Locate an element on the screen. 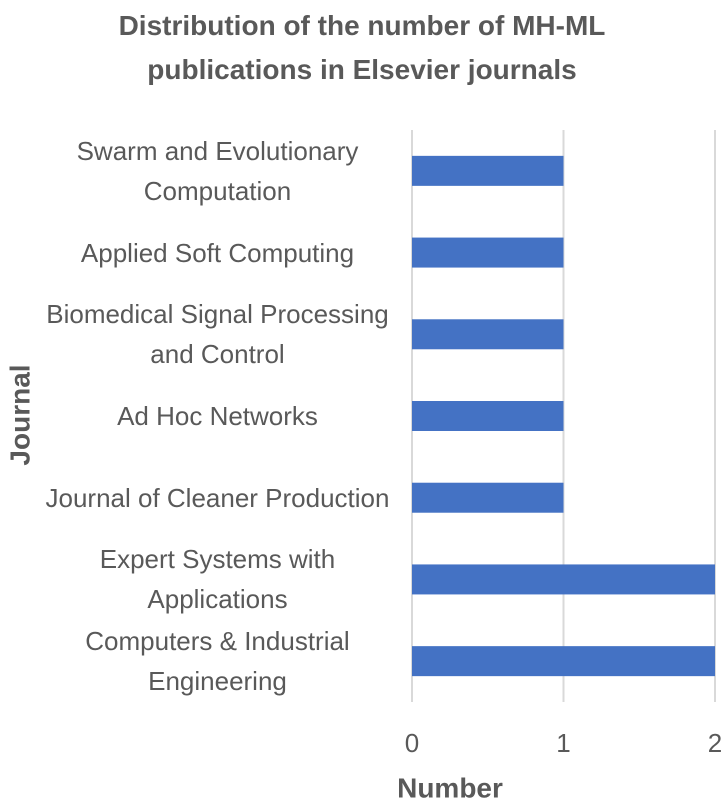  x-axis-label: Number is located at coordinates (450, 787).